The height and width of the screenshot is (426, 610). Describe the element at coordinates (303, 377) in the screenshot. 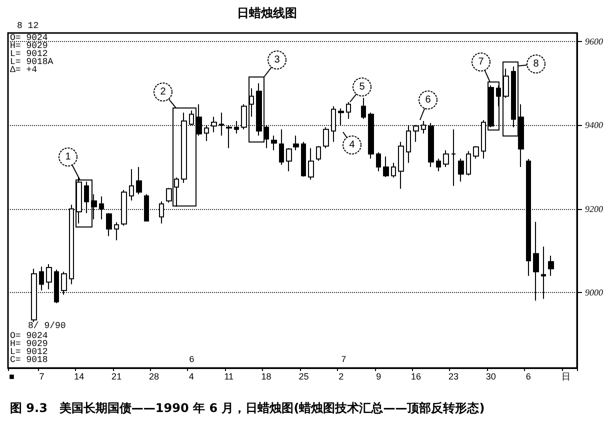

I see `x-tick-label: 25` at that location.